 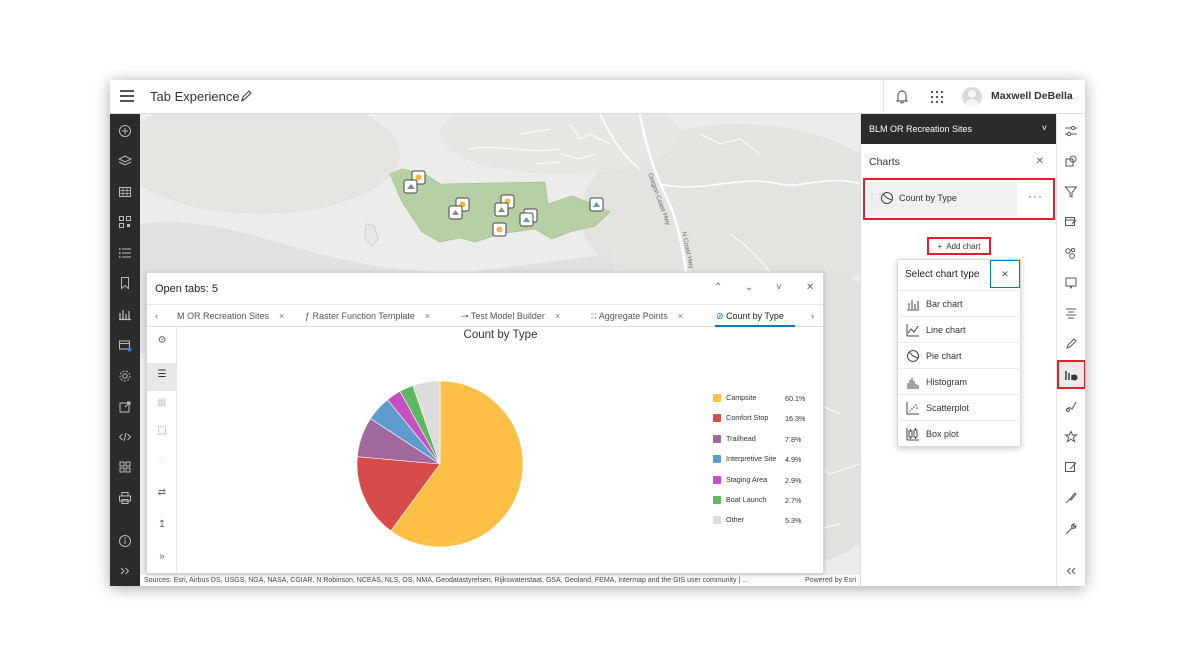 What do you see at coordinates (1071, 529) in the screenshot?
I see `wrench-icon` at bounding box center [1071, 529].